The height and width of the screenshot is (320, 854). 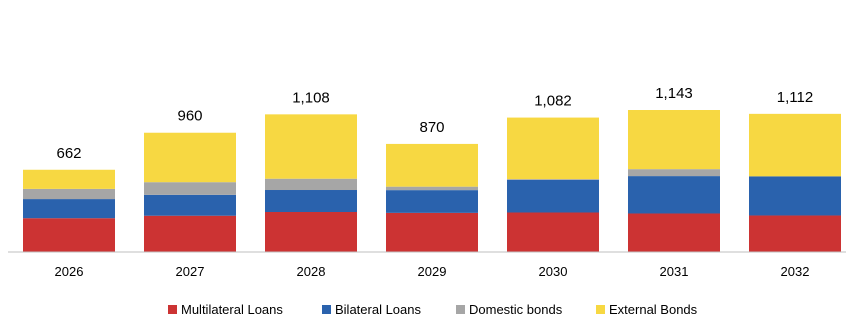 I want to click on bar-2028-bilateral-loans, so click(x=311, y=201).